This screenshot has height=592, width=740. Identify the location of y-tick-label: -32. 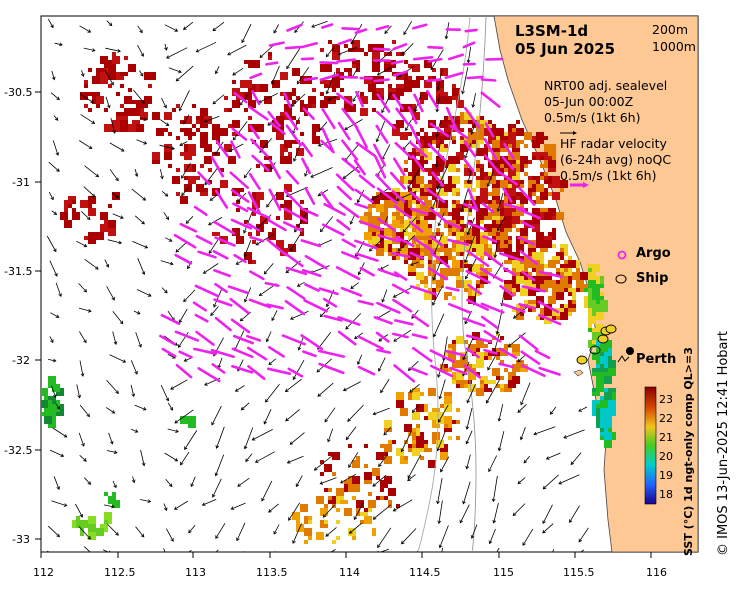
(21, 360).